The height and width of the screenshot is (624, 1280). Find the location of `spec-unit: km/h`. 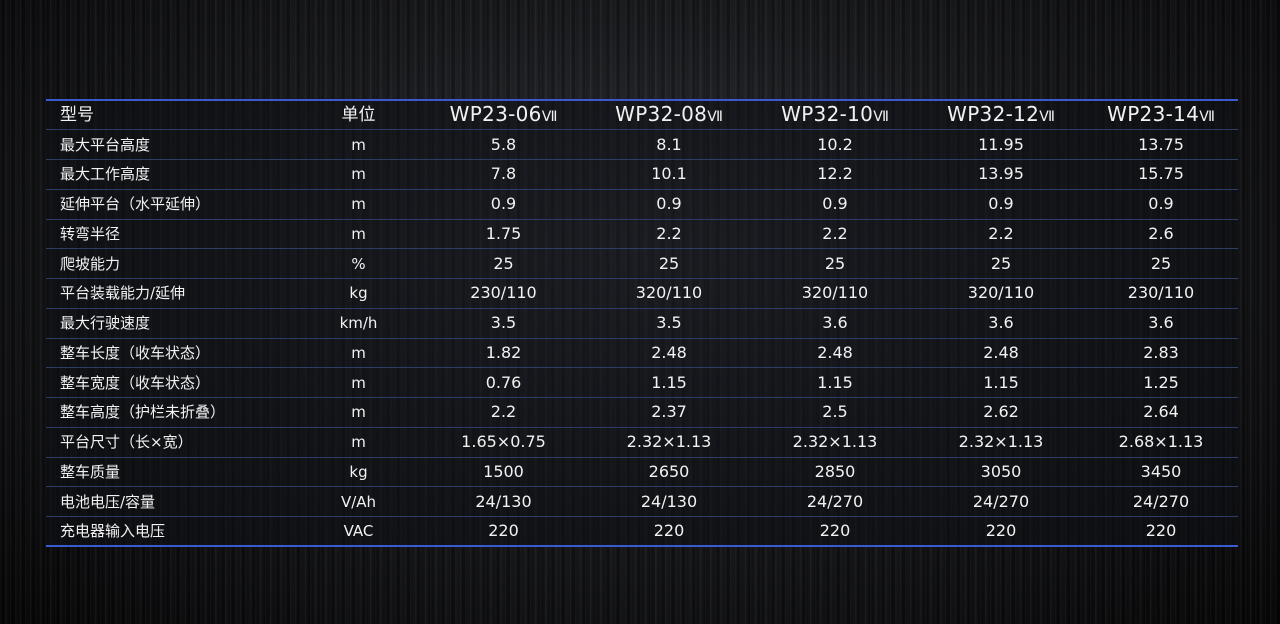

spec-unit: km/h is located at coordinates (358, 322).